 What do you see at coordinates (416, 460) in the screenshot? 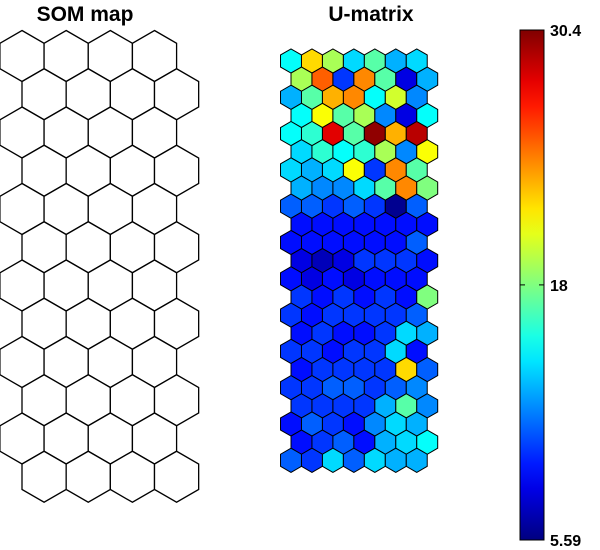
I see `u-matrix-cell` at bounding box center [416, 460].